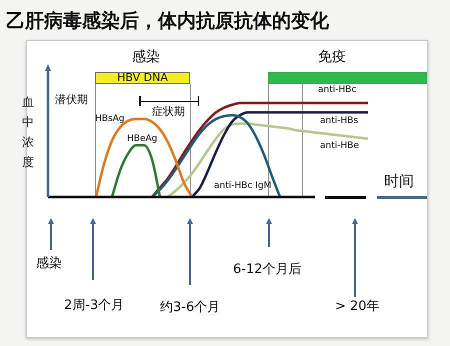  What do you see at coordinates (339, 121) in the screenshot?
I see `series-label: anti-HBs` at bounding box center [339, 121].